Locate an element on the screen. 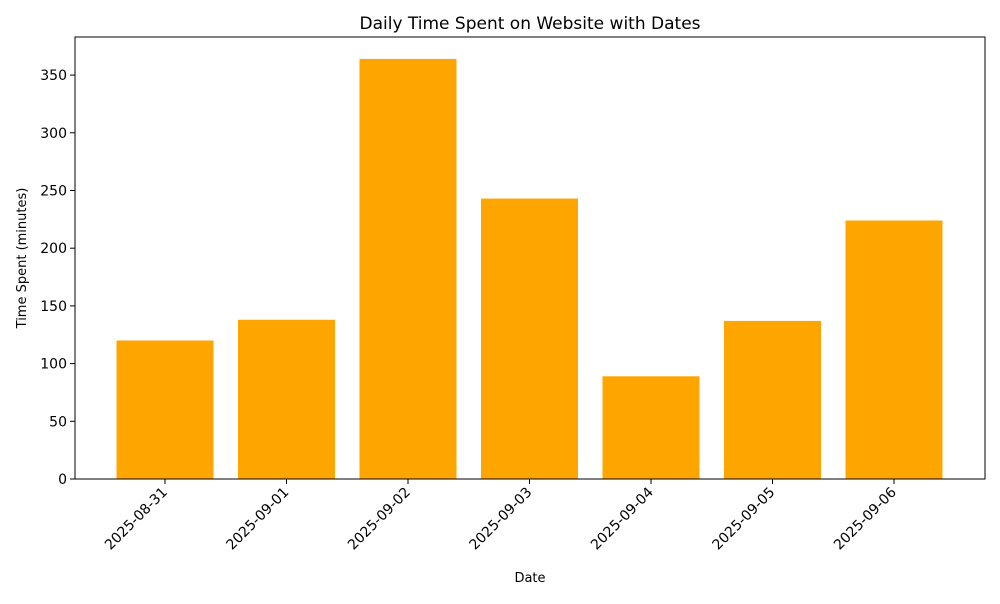 The image size is (1000, 604). y-tick-label: 200 is located at coordinates (53, 249).